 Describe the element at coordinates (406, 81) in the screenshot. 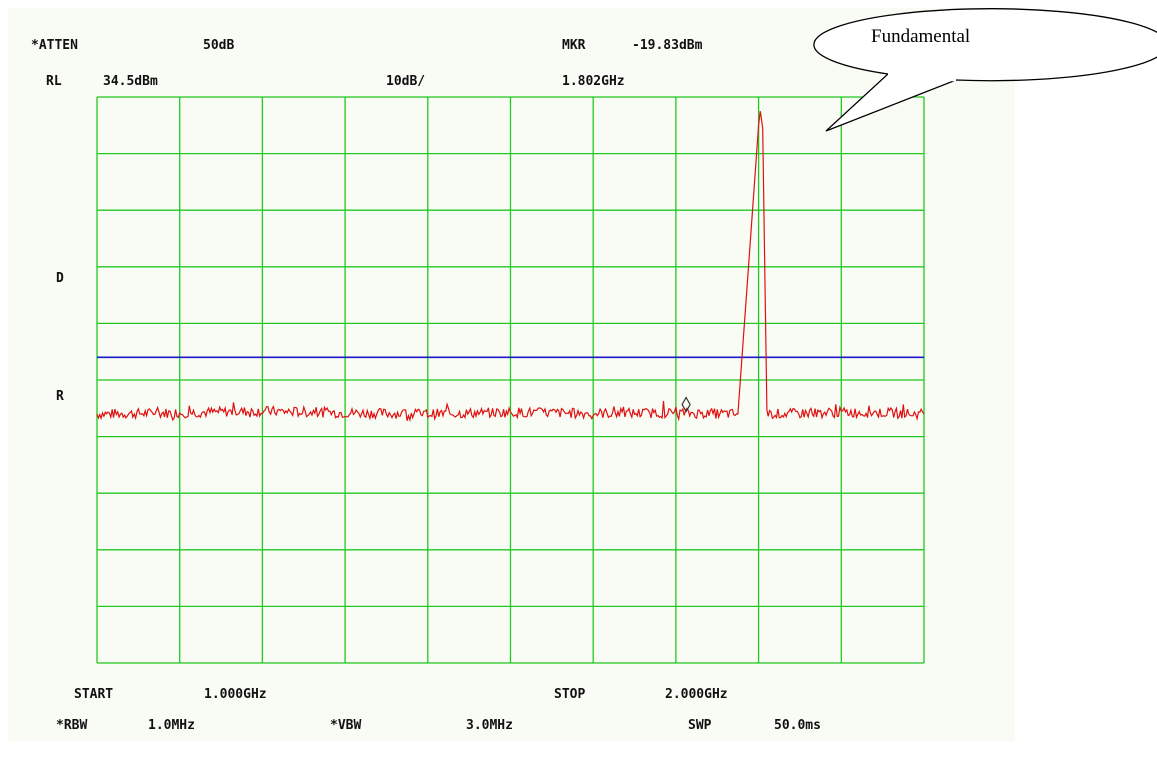

I see `scale-per-div: 10dB/` at that location.